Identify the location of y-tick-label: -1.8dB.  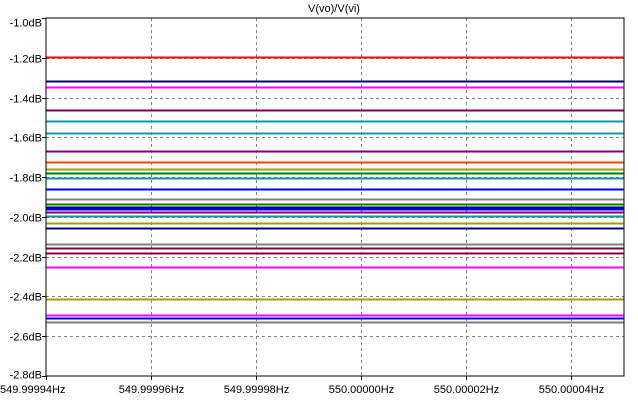
(26, 179).